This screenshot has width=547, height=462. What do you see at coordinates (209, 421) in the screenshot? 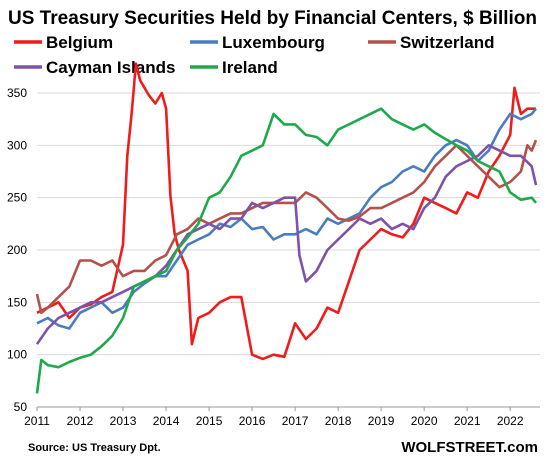
I see `x-tick-label: 2015` at bounding box center [209, 421].